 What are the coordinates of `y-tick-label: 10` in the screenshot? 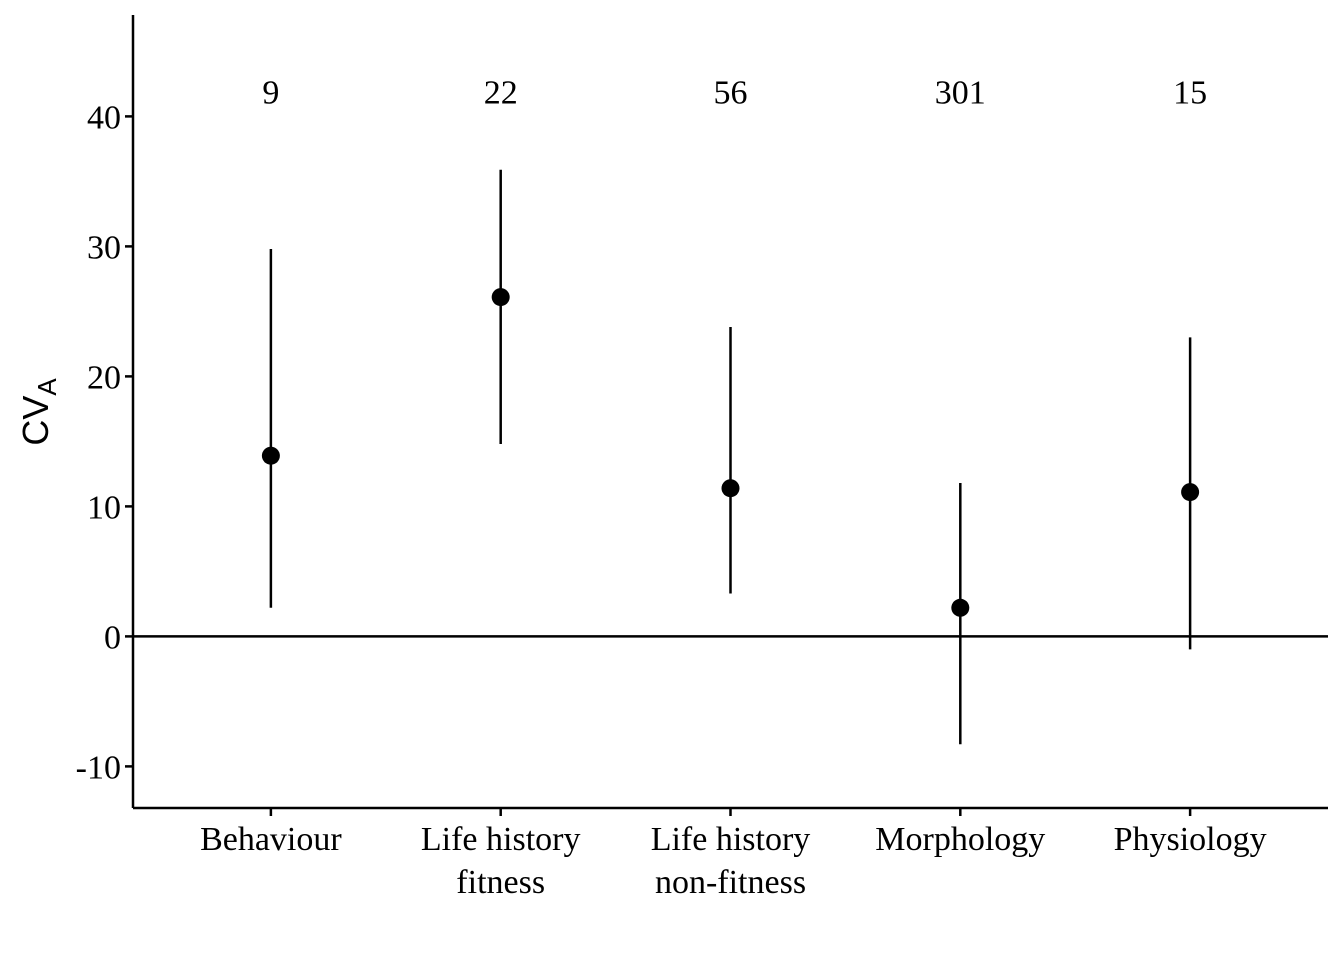 It's located at (104, 507).